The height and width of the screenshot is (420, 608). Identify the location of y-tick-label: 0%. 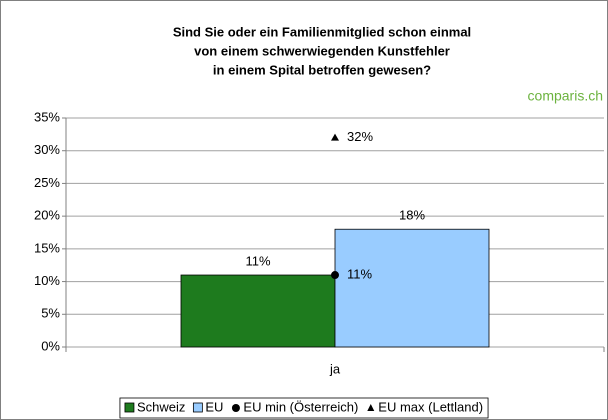
(50, 345).